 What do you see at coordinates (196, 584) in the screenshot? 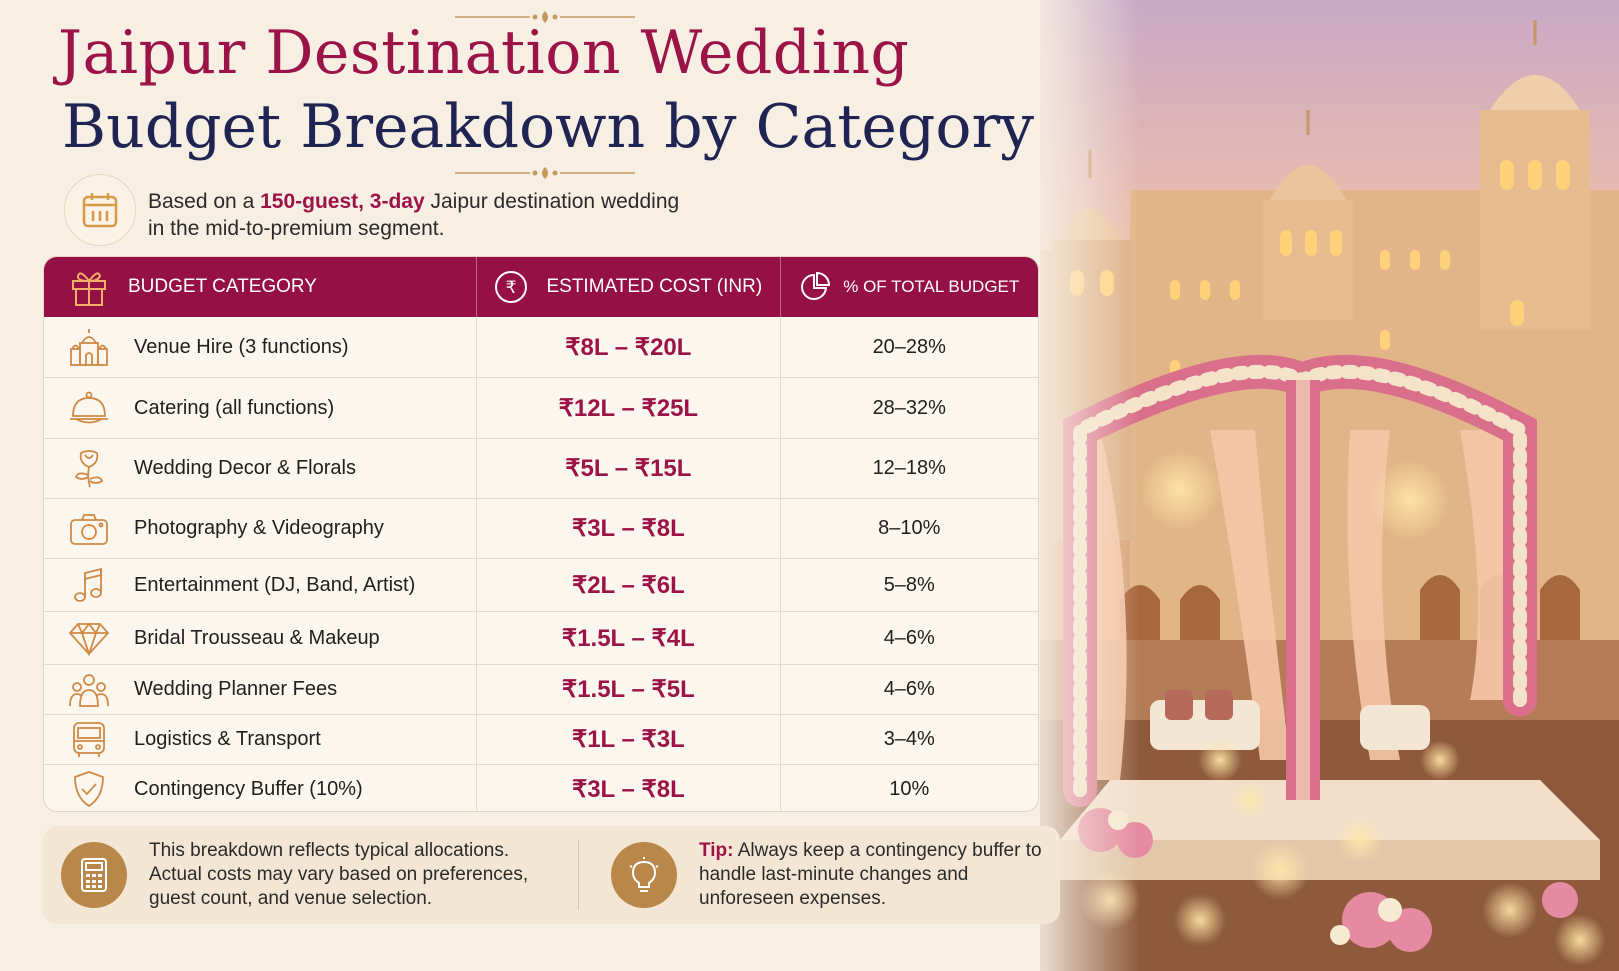
I see `category-label: Entertainment` at bounding box center [196, 584].